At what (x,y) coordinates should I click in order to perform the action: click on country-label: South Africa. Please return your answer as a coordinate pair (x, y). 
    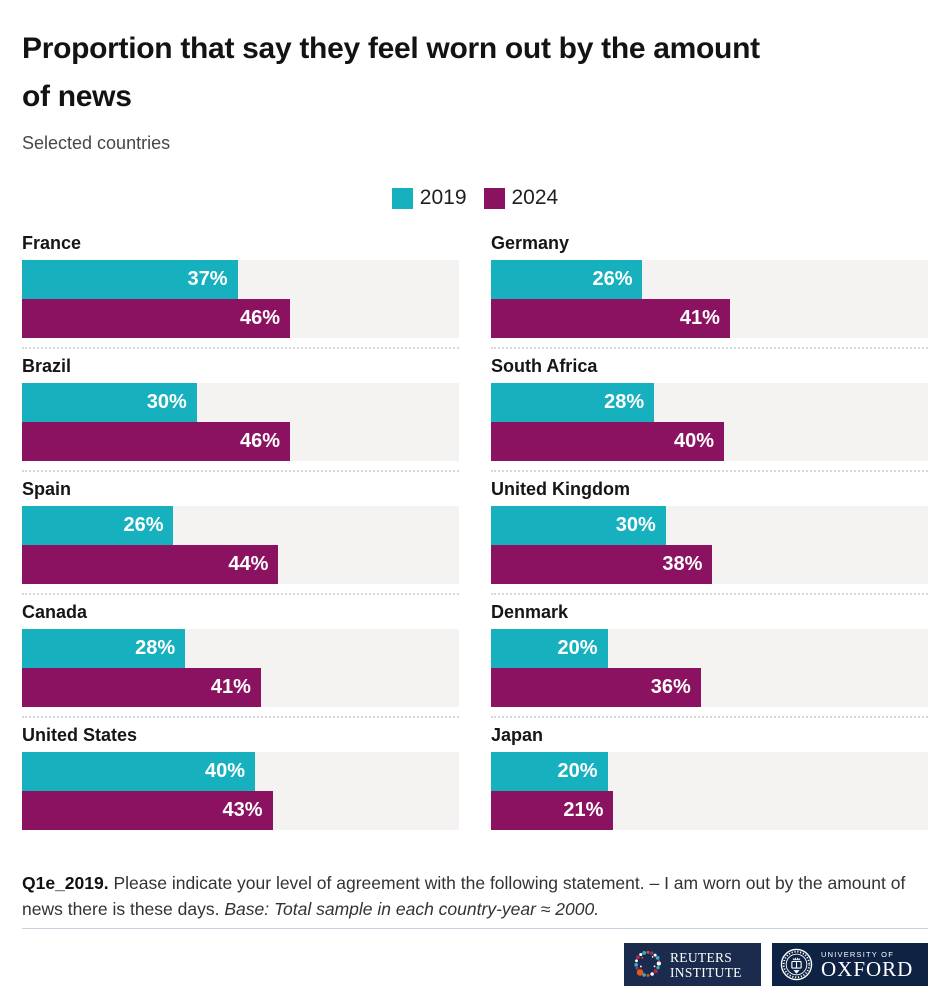
    Looking at the image, I should click on (544, 366).